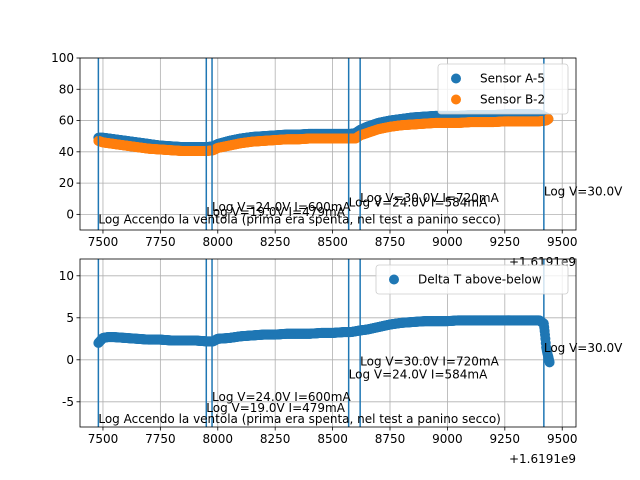  I want to click on series-delta-t-above-below, so click(324, 341).